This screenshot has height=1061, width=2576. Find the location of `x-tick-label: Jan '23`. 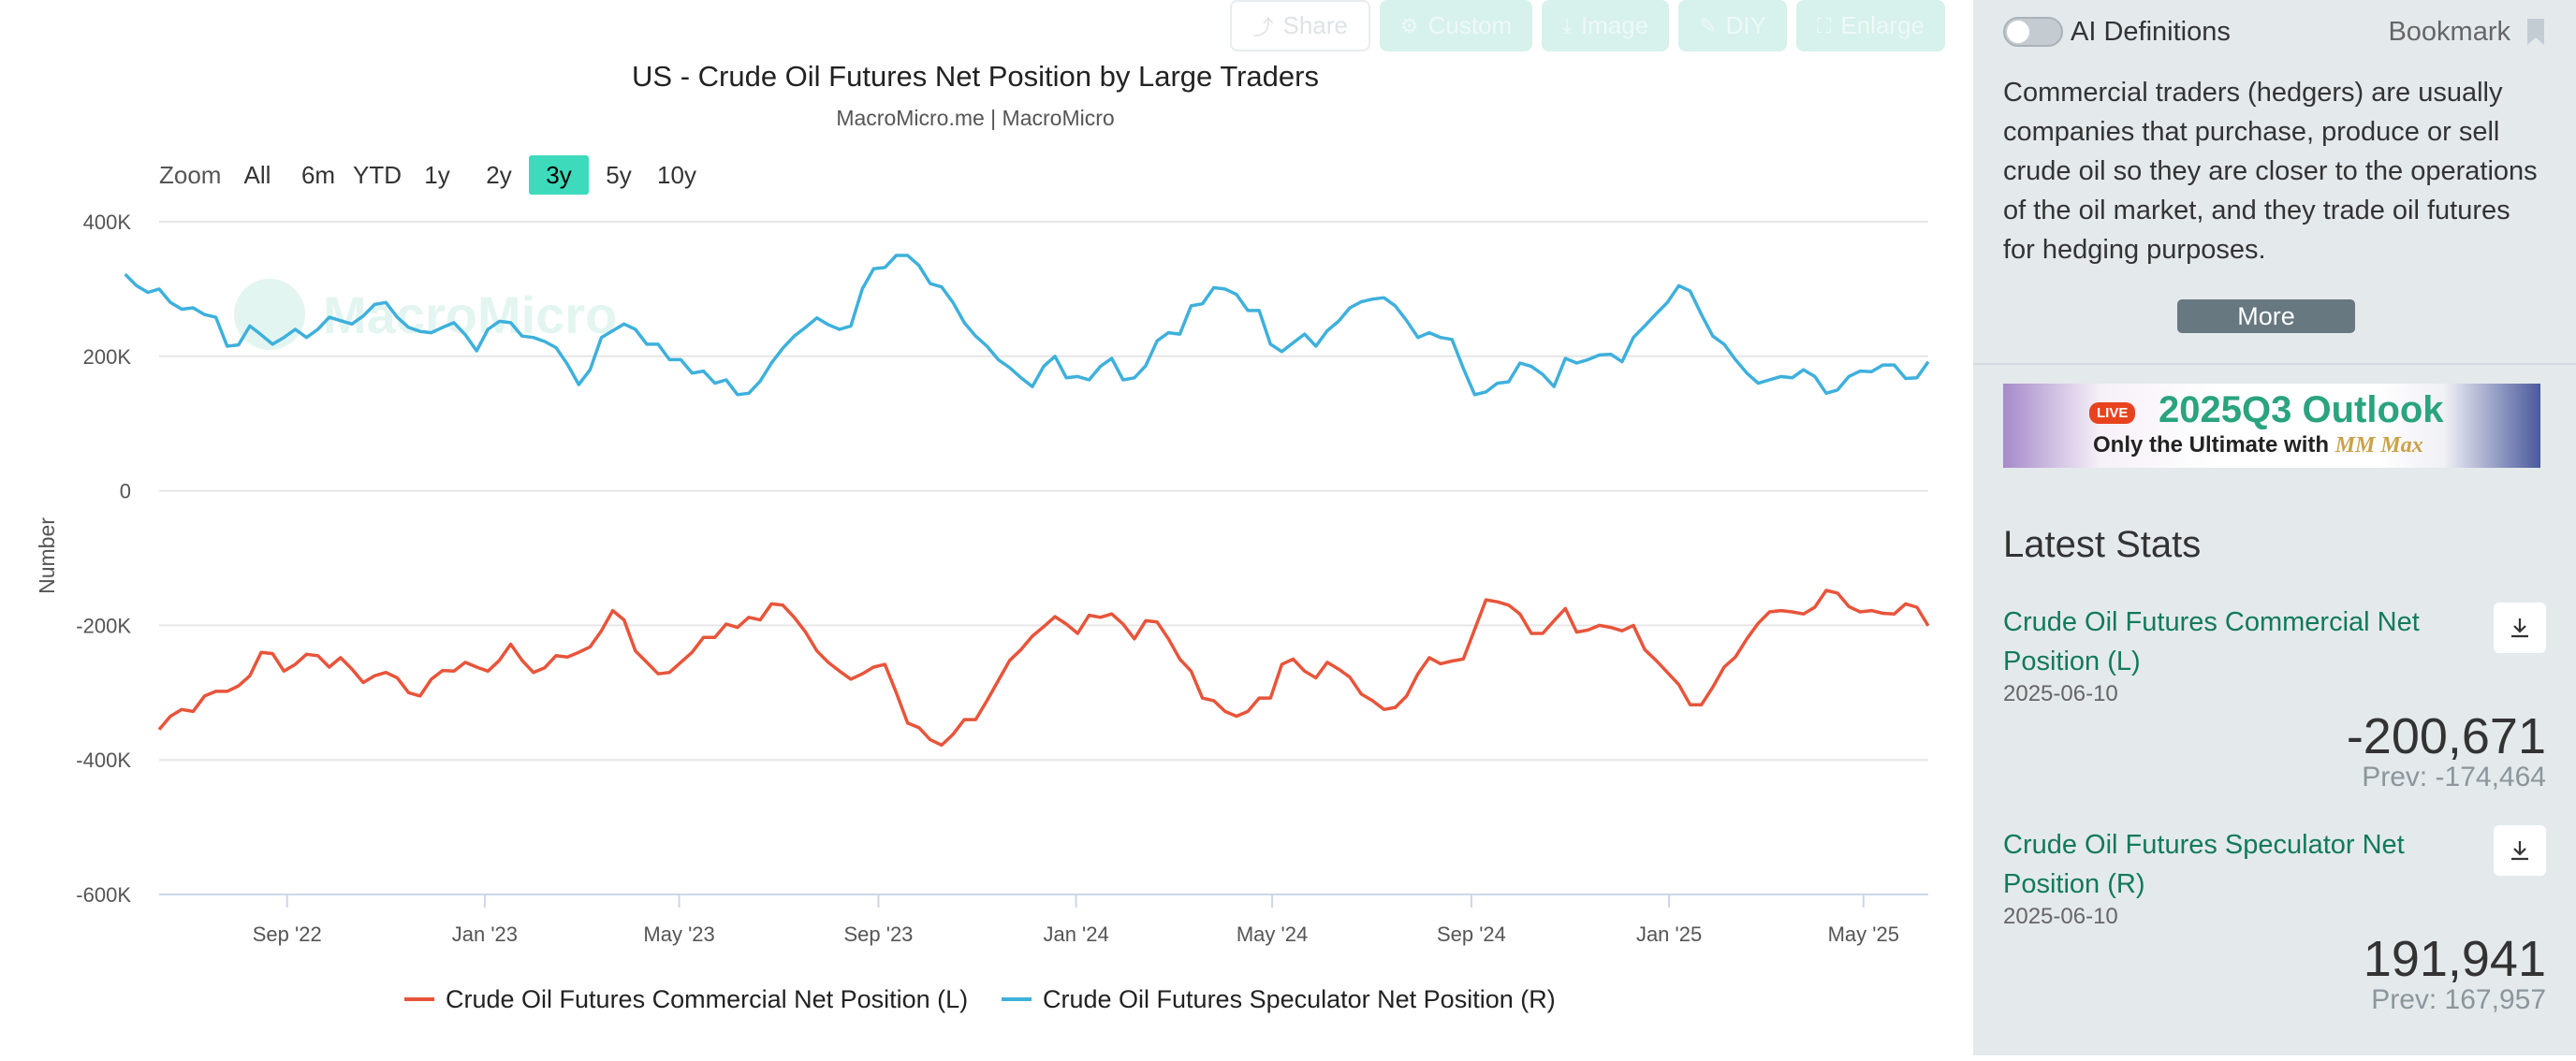

x-tick-label: Jan '23 is located at coordinates (485, 934).